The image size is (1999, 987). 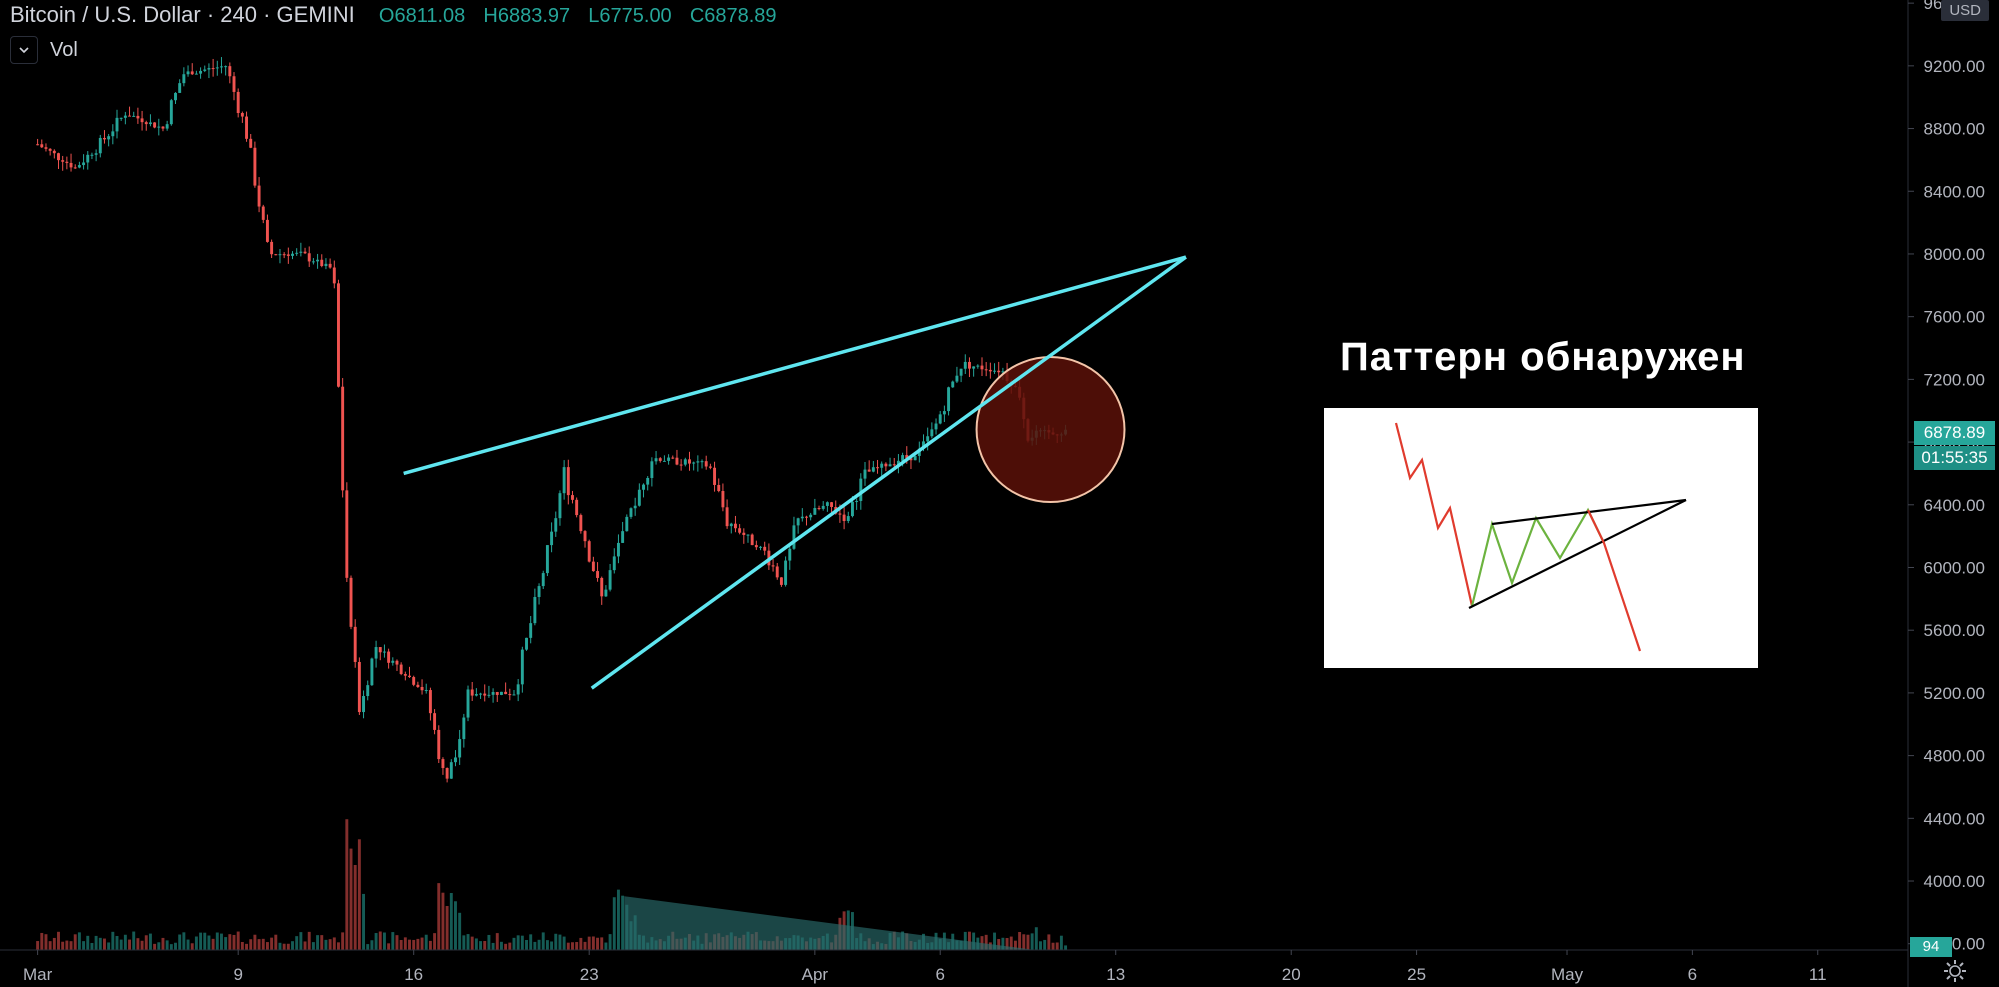 I want to click on price-tick-label: 4400.00, so click(x=1954, y=818).